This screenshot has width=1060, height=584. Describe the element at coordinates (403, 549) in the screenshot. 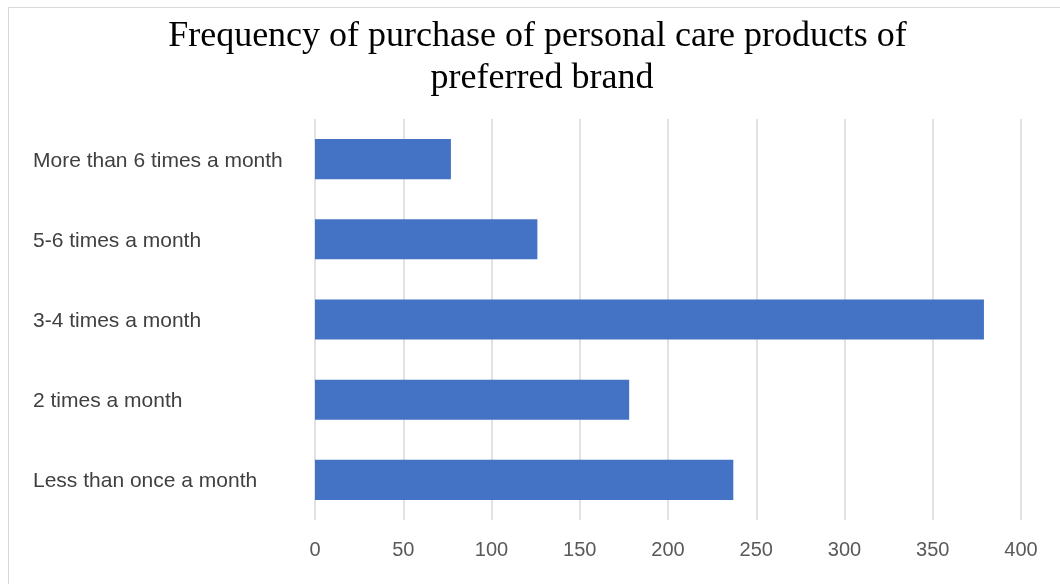

I see `x-tick-label: 50` at that location.